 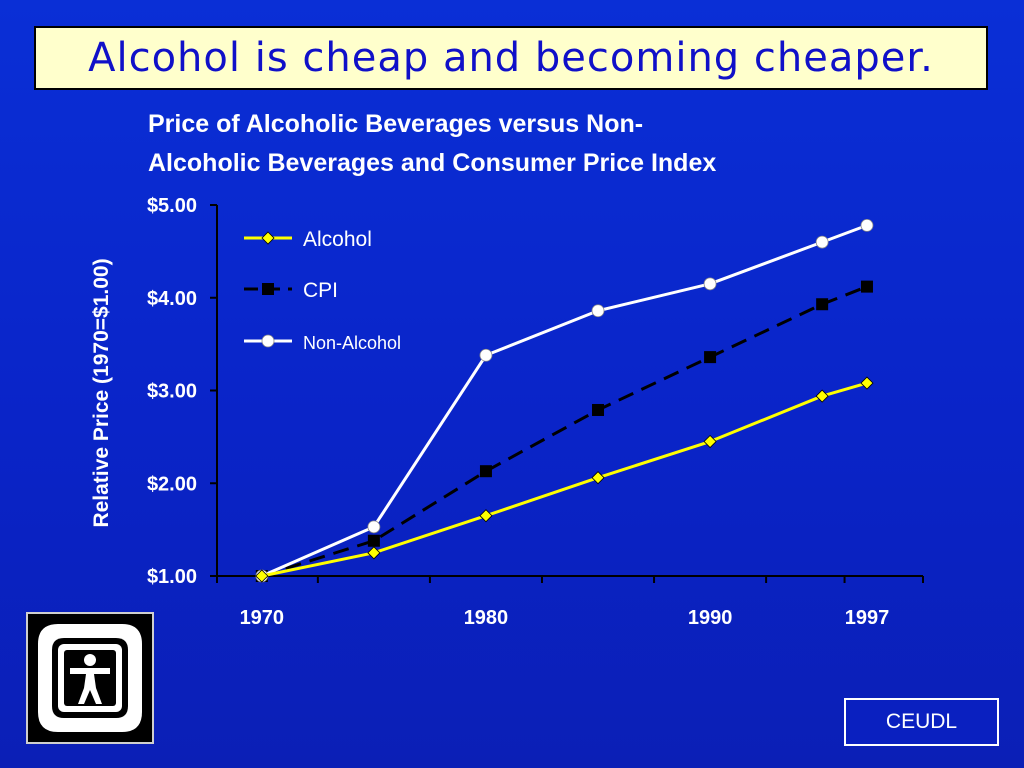 I want to click on person-in-frame-logo, so click(x=90, y=678).